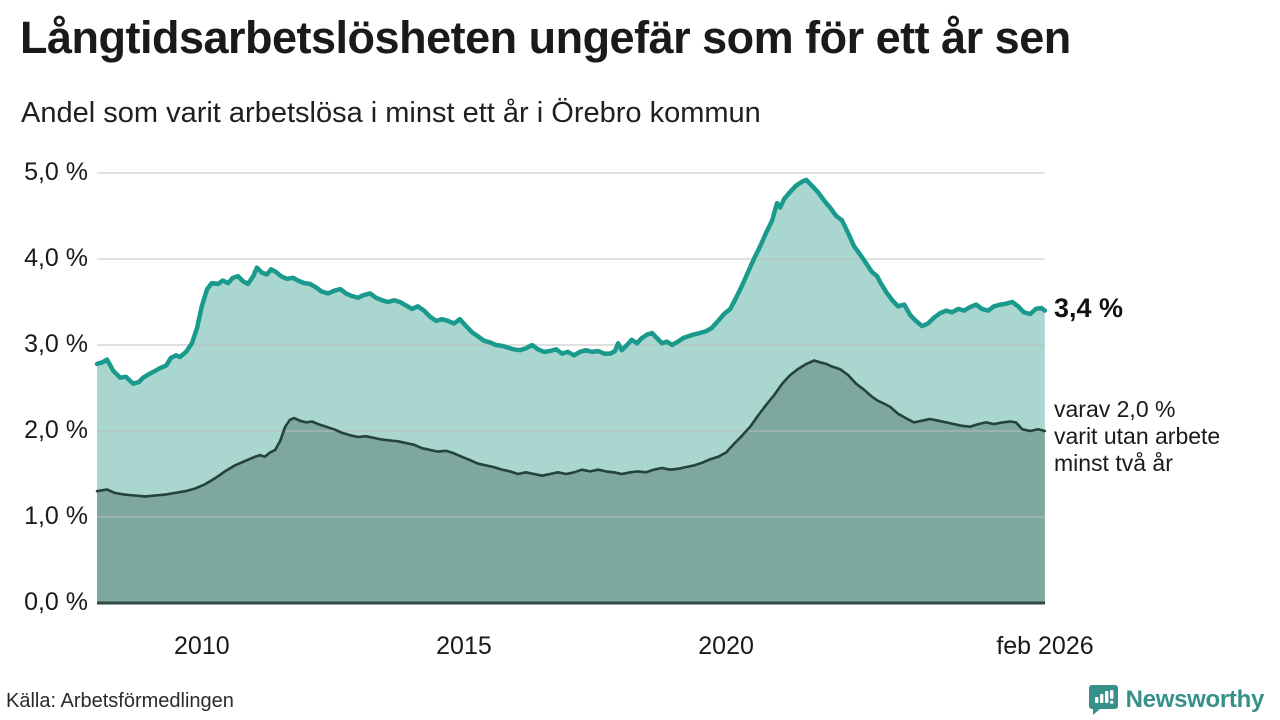 The height and width of the screenshot is (720, 1280). I want to click on y-tick-label-3: 3,0 %, so click(56, 344).